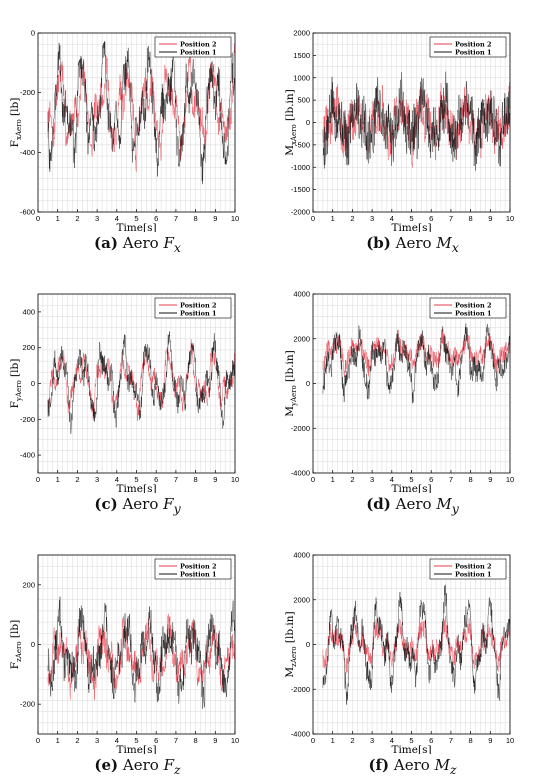  What do you see at coordinates (300, 189) in the screenshot?
I see `y-tick-label: -1500` at bounding box center [300, 189].